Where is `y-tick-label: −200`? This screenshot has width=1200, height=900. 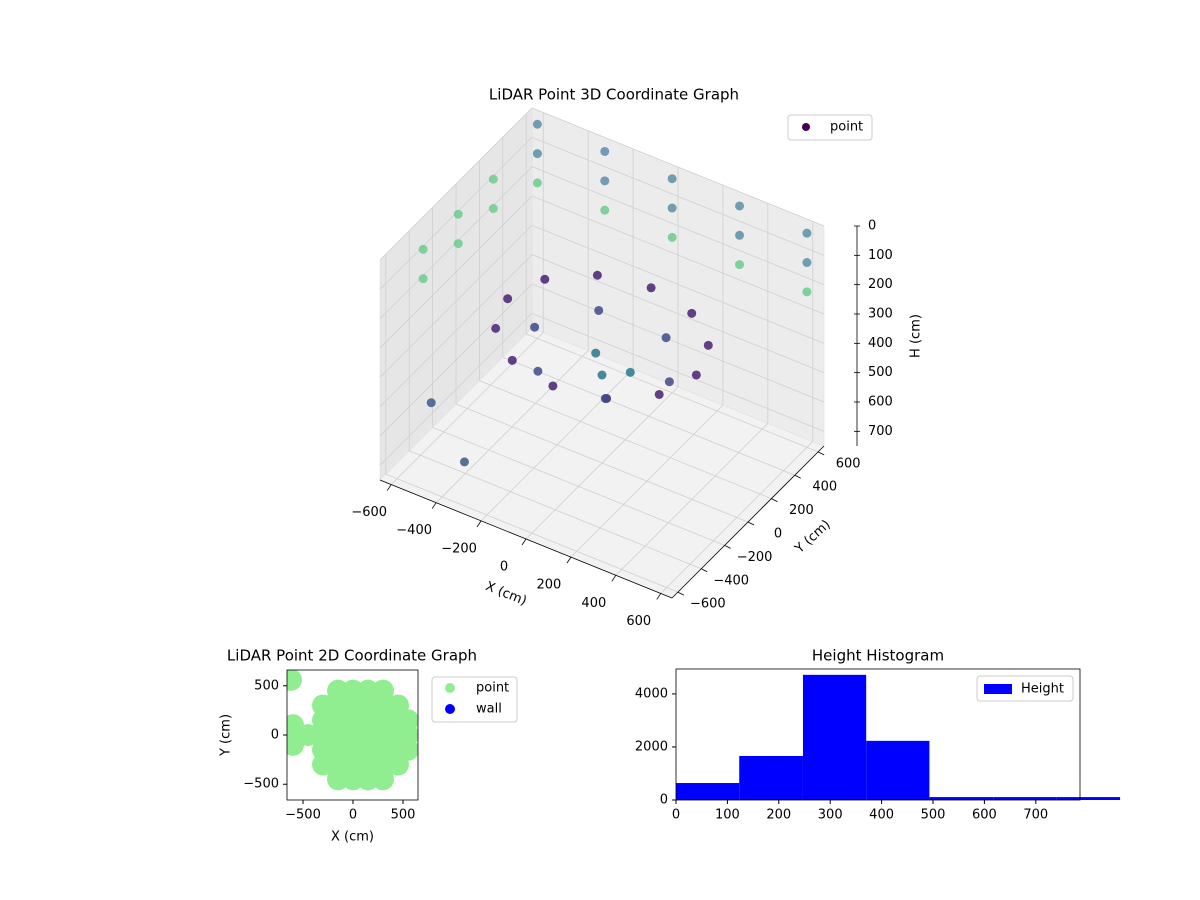
y-tick-label: −200 is located at coordinates (755, 557).